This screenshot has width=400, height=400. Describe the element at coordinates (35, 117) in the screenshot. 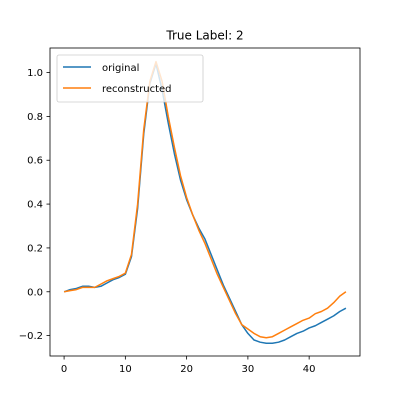

I see `y-tick-label: 0.8` at that location.